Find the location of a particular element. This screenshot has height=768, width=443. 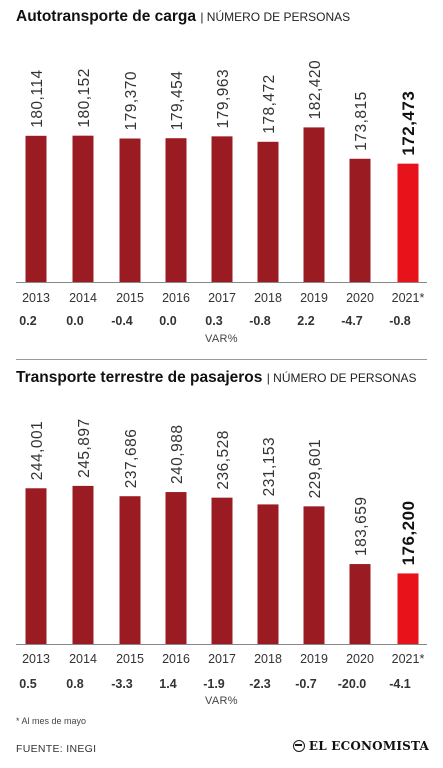

variation-value: 1.4 is located at coordinates (167, 684).